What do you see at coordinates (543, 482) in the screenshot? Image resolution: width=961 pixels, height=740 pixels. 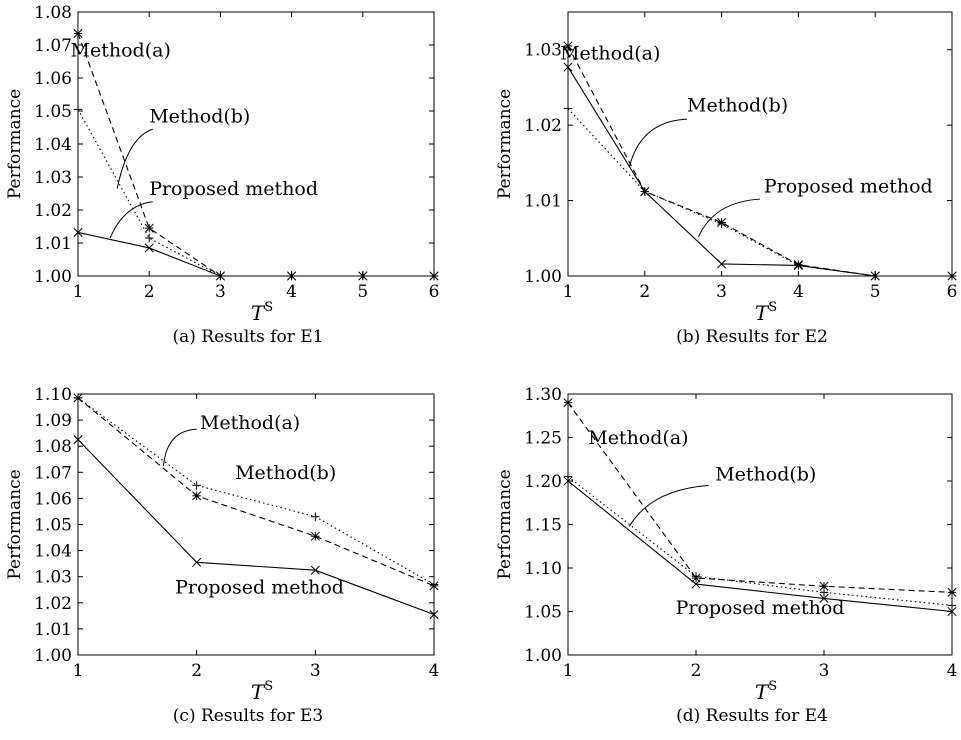 I see `y-tick-label: 1.20` at bounding box center [543, 482].